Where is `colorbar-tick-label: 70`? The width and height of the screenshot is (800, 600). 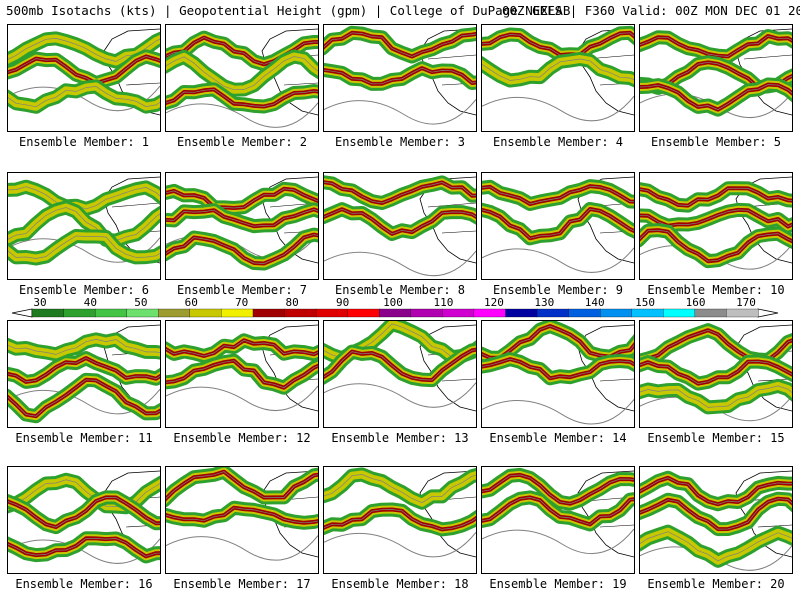 colorbar-tick-label: 70 is located at coordinates (241, 303).